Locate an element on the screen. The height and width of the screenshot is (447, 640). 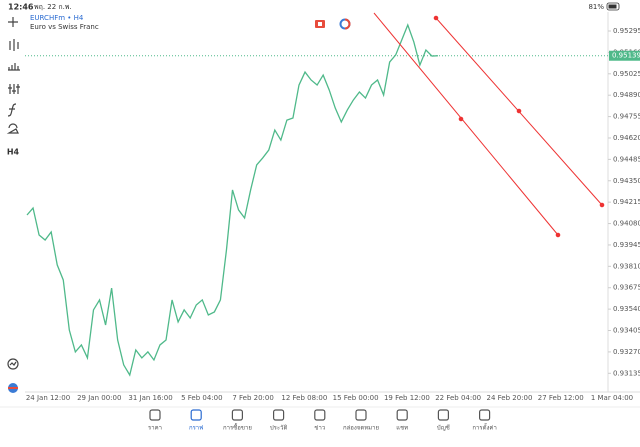
nav-tab-label: ประวัติ is located at coordinates (279, 428).